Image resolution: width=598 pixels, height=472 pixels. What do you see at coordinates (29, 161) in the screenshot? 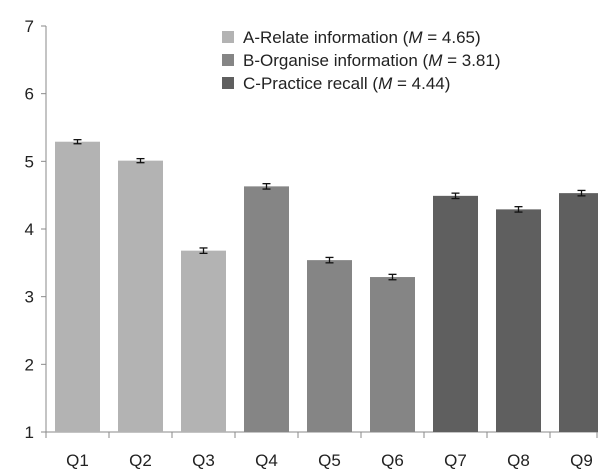
I see `y-tick-label: 5` at bounding box center [29, 161].